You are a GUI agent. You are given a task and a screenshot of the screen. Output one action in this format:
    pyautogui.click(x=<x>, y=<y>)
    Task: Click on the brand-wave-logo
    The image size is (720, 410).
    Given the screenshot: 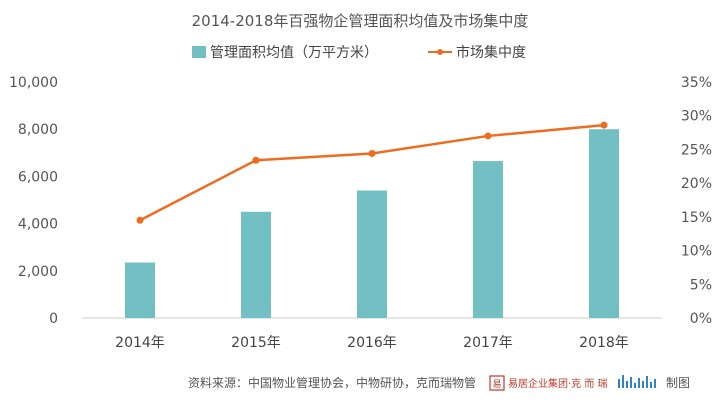 What is the action you would take?
    pyautogui.click(x=637, y=381)
    